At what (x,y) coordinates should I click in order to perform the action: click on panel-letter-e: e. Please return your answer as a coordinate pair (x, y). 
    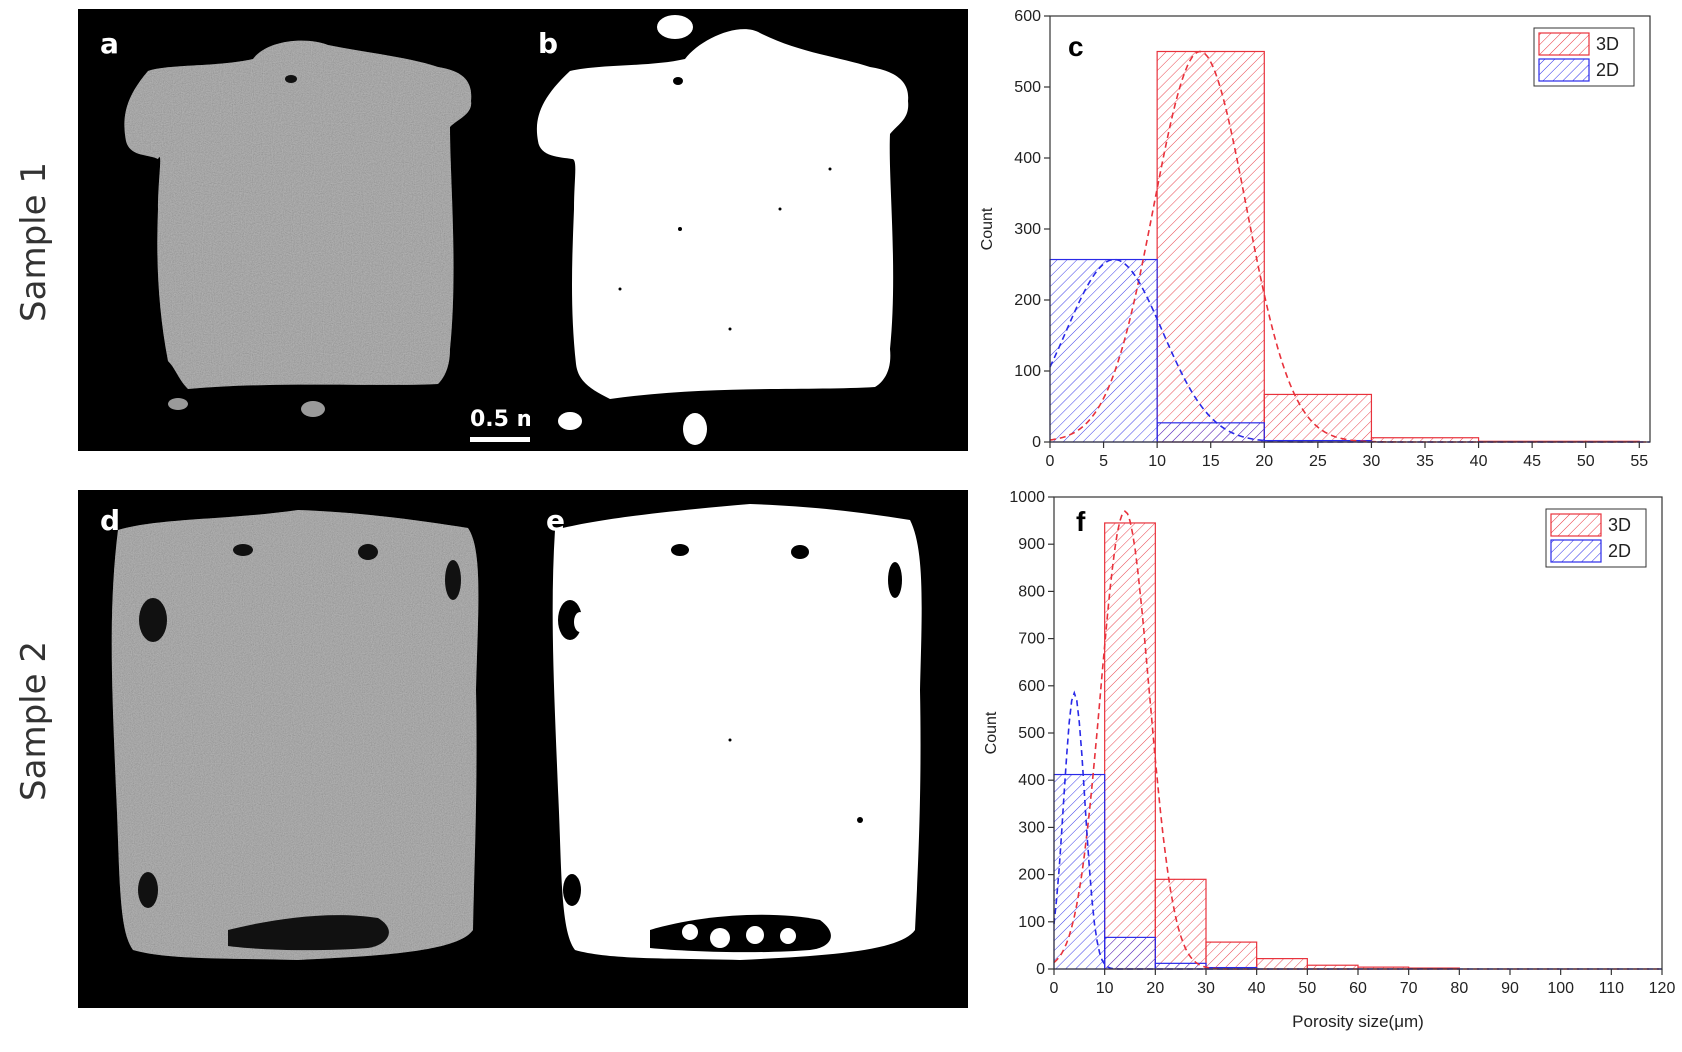
    Looking at the image, I should click on (555, 520).